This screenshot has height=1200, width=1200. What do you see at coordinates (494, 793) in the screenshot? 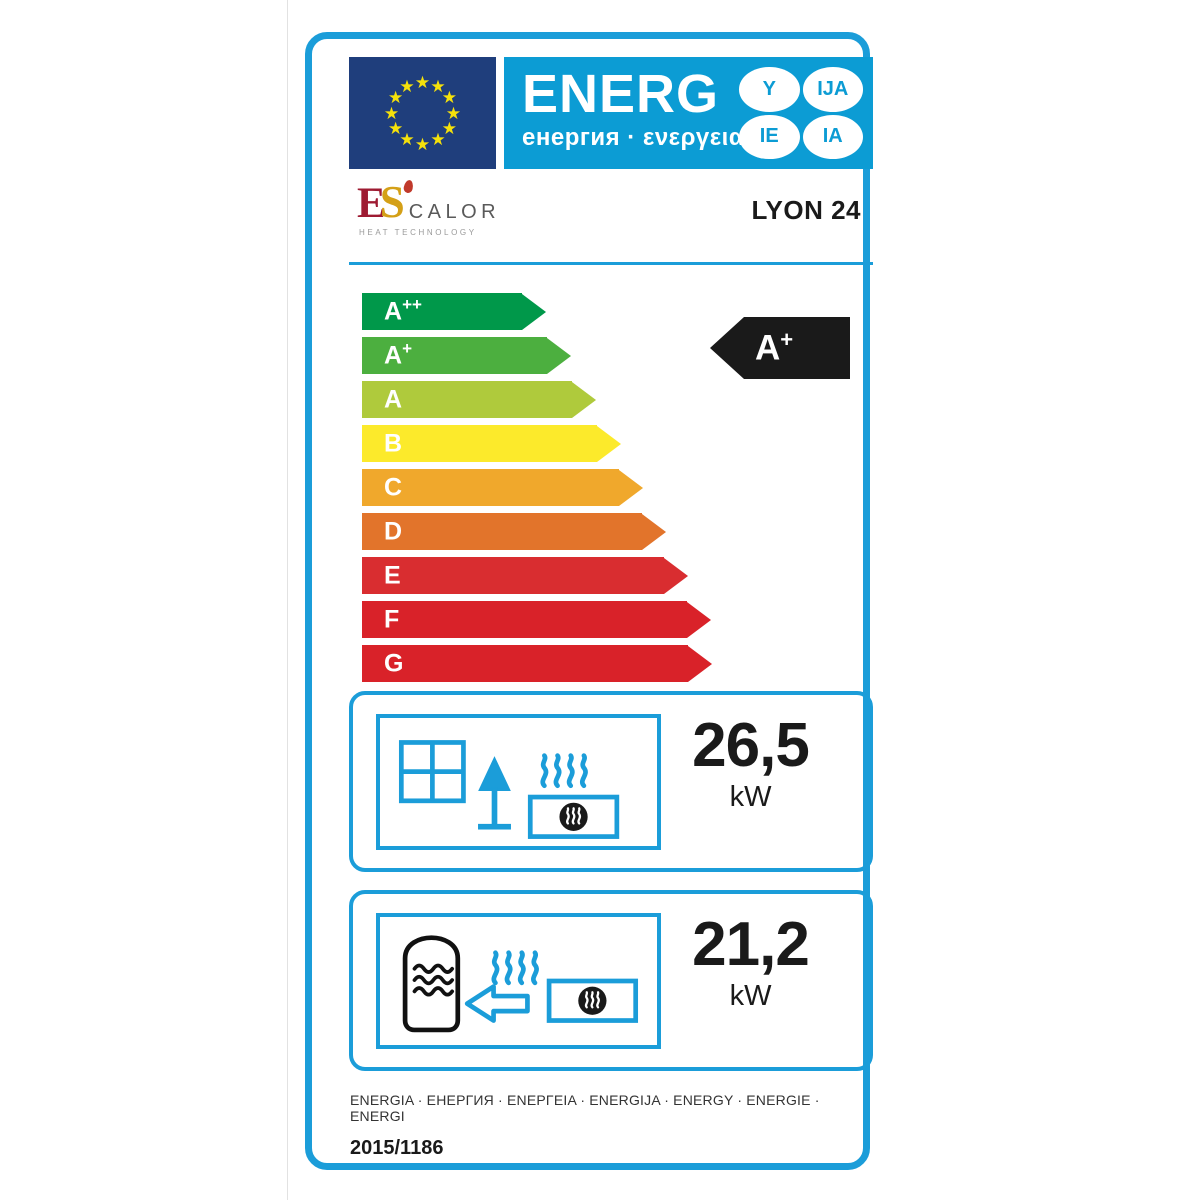
I see `up-arrow-icon` at bounding box center [494, 793].